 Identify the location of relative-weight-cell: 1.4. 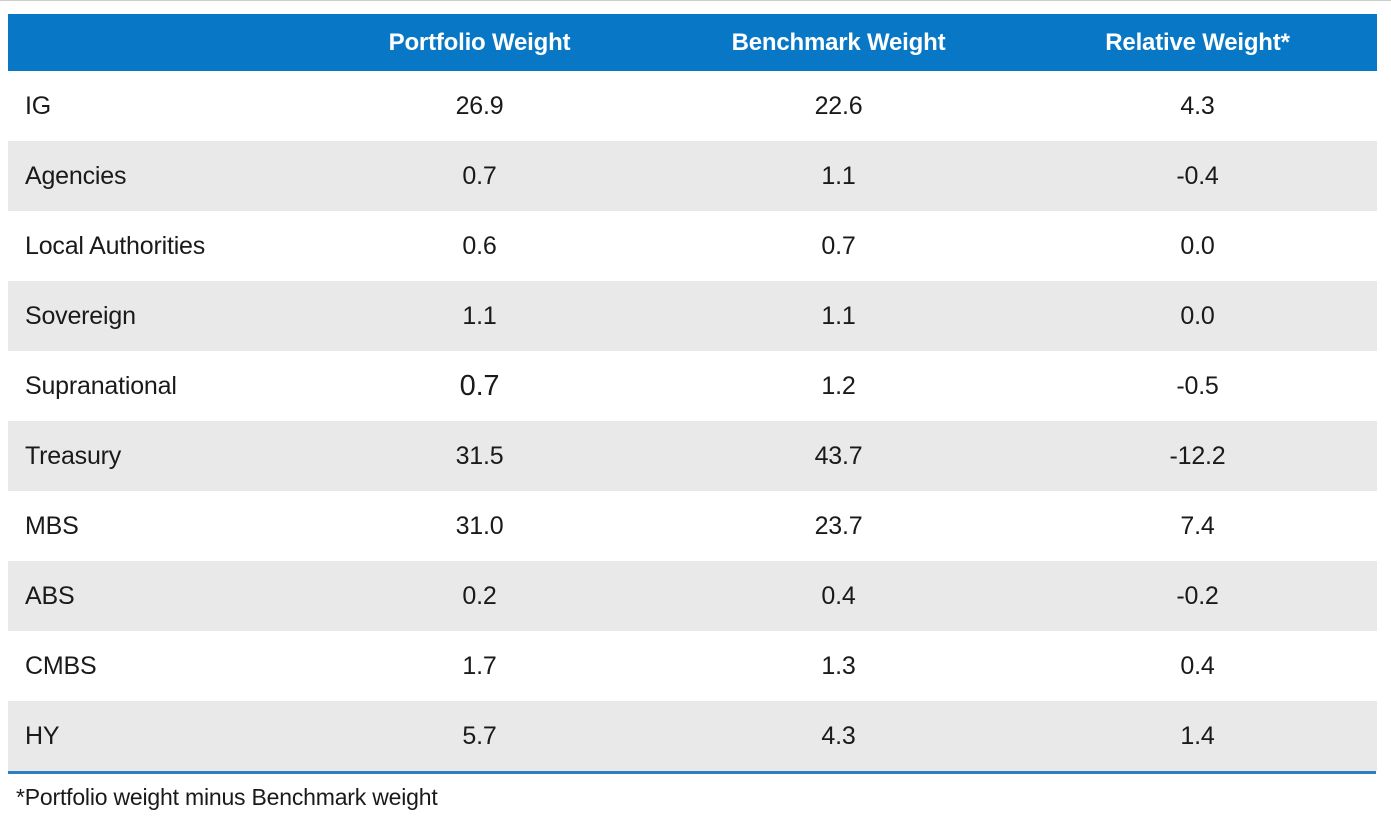
(1197, 736).